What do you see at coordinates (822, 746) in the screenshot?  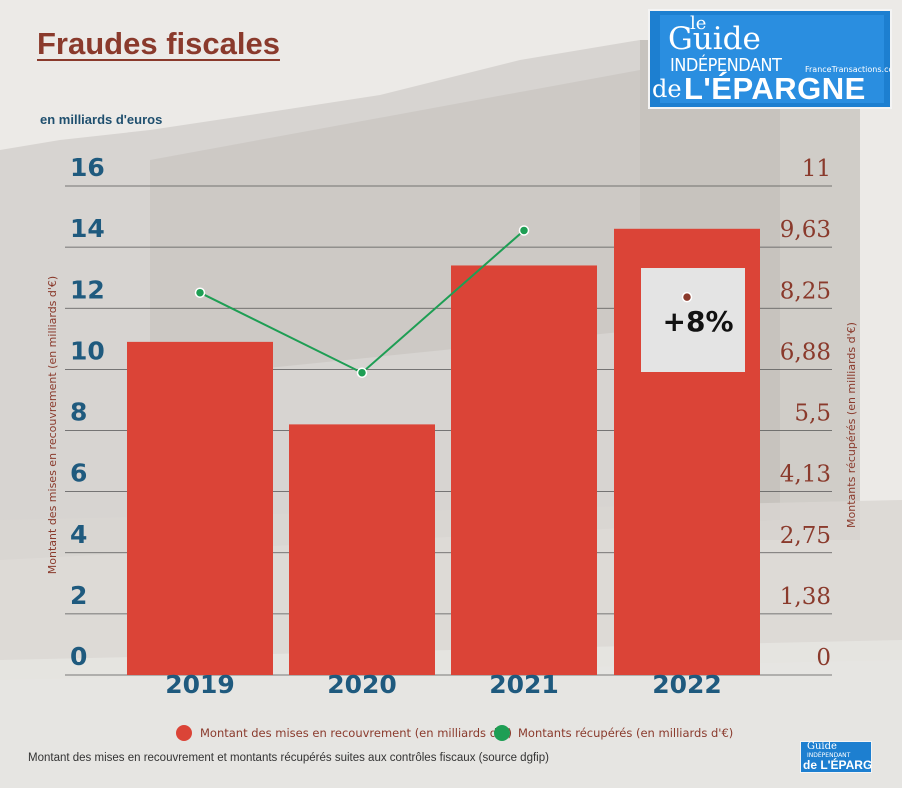 I see `mini-logo-guide: Guide` at bounding box center [822, 746].